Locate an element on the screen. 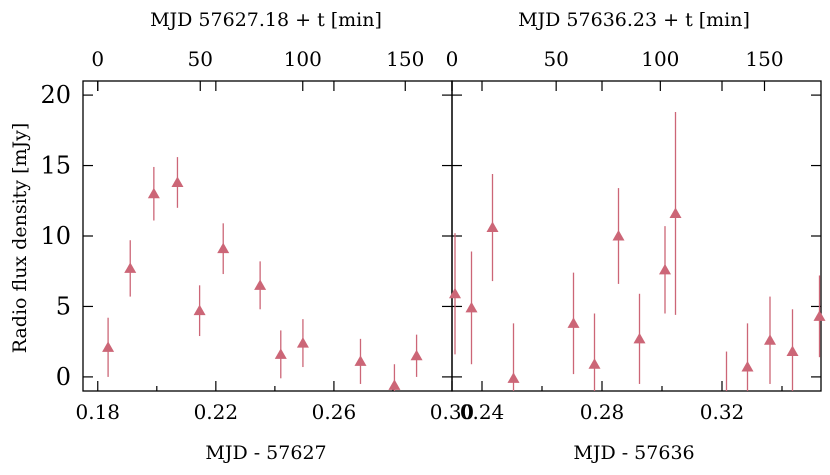 This screenshot has width=830, height=475. right-bottom-axis-label: MJD - 57636 is located at coordinates (633, 453).